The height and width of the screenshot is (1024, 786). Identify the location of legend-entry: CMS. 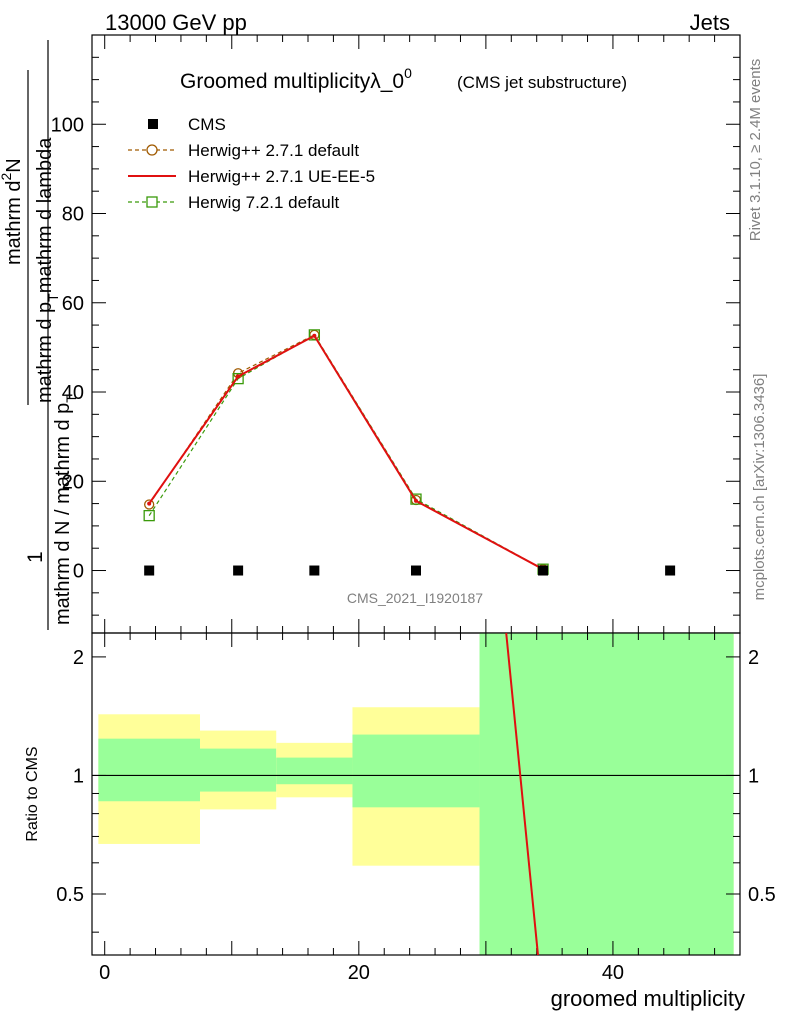
(187, 124).